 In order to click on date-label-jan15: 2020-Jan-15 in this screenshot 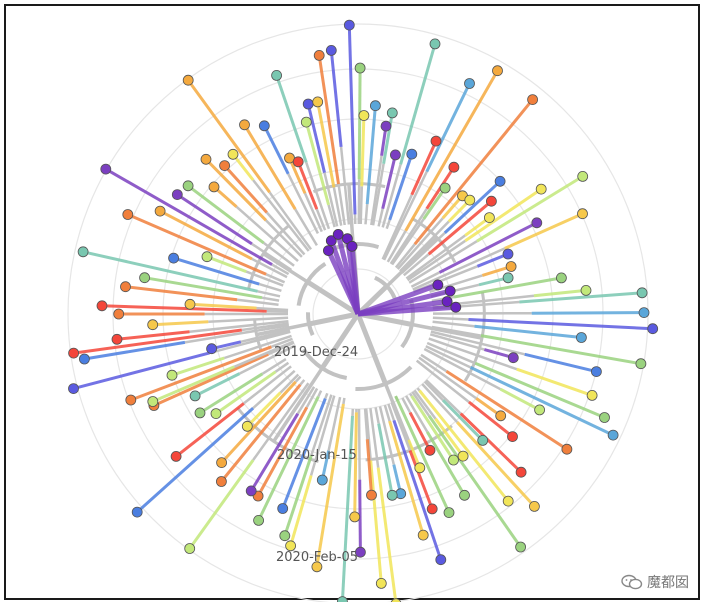, I will do `click(317, 455)`.